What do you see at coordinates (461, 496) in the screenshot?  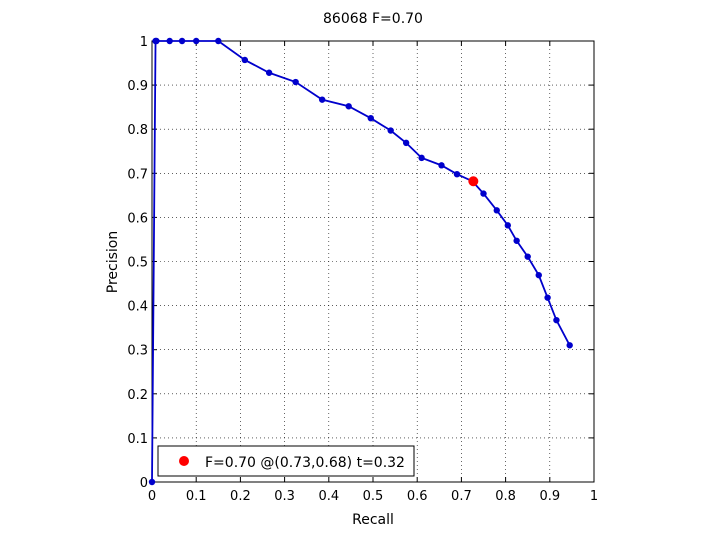 I see `x-tick-label: 0.7` at bounding box center [461, 496].